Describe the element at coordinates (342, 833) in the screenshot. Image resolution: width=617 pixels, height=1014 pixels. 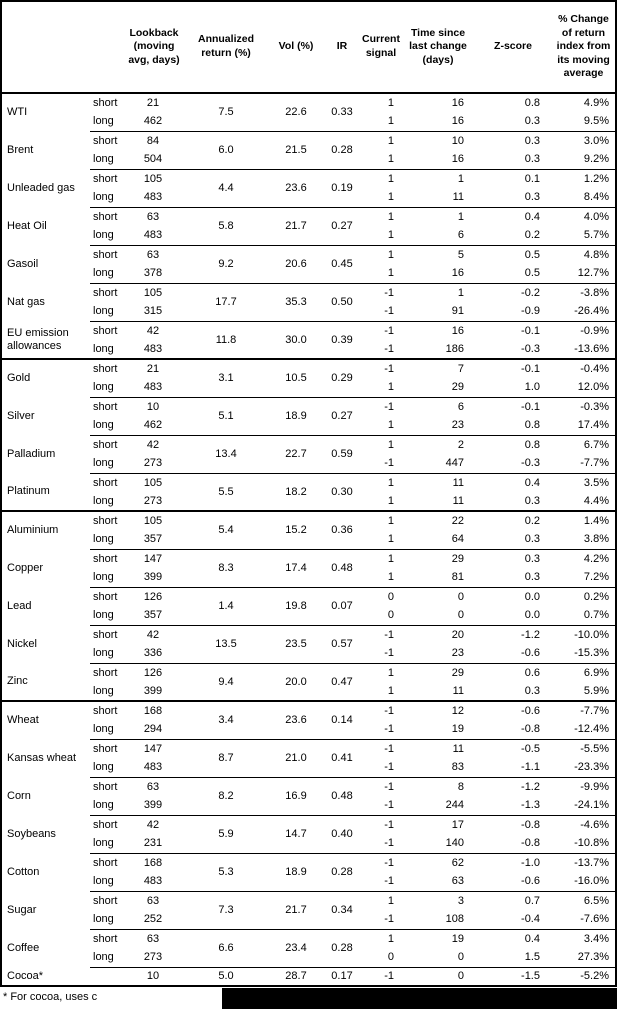
I see `ir-cell: 0.40` at that location.